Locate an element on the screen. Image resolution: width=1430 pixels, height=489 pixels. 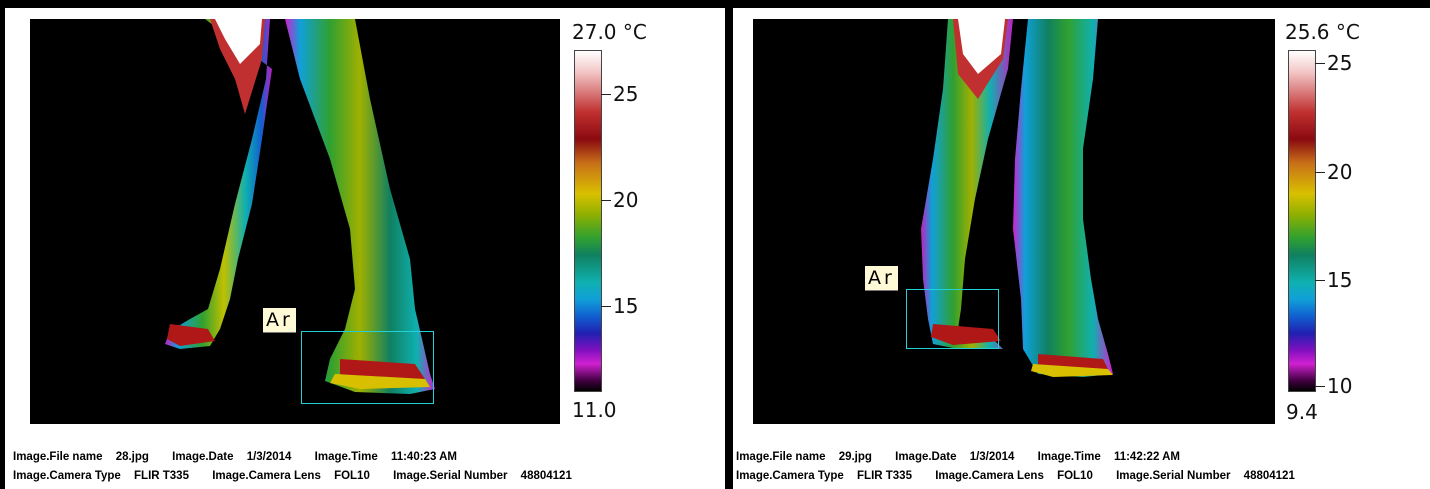
scale-max-label: 27.0 °C is located at coordinates (609, 32).